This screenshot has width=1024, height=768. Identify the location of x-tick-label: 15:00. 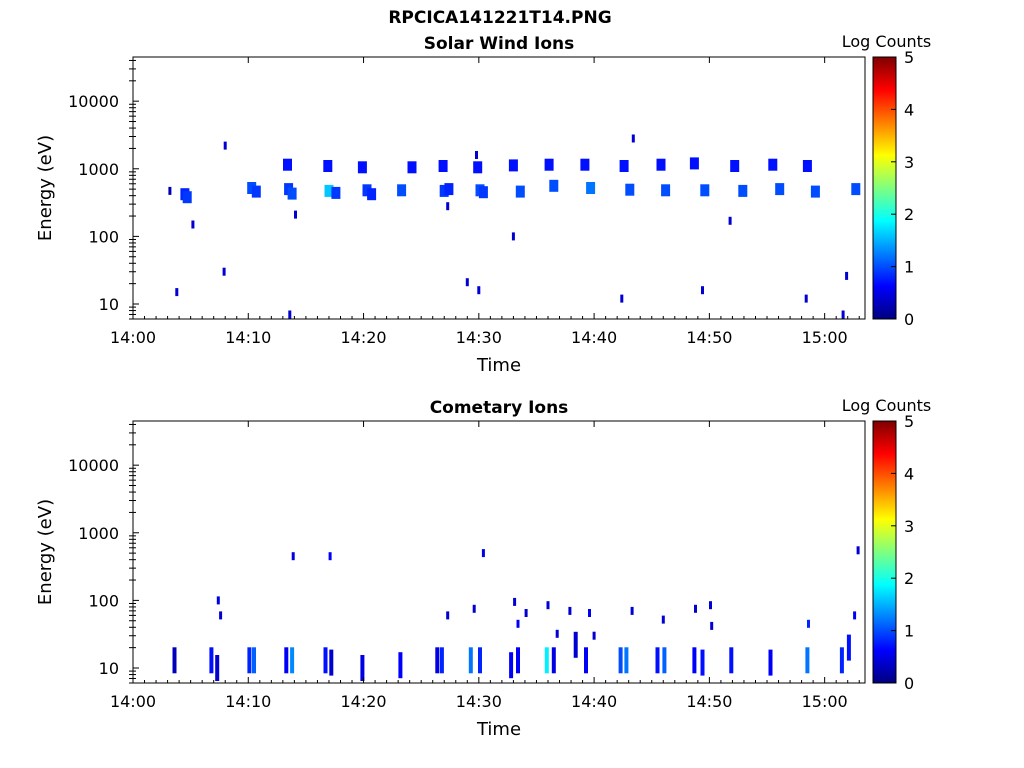
(825, 701).